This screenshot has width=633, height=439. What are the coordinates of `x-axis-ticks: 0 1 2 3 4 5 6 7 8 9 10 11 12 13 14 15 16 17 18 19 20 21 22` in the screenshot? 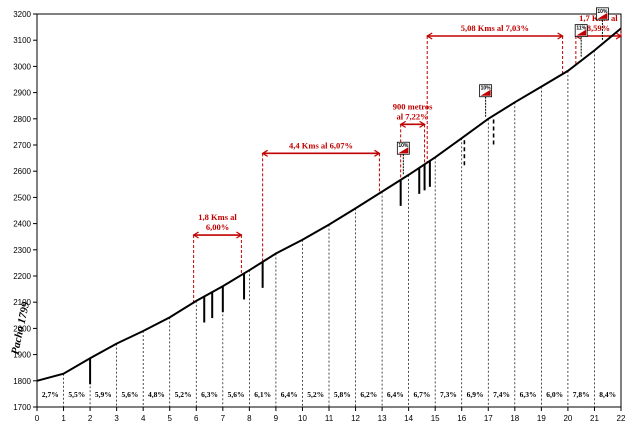 It's located at (330, 415).